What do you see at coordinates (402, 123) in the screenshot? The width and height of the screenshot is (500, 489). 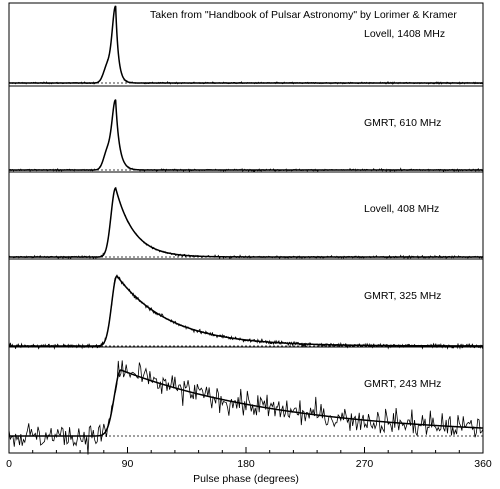 I see `panel-label: GMRT, 610 MHz` at bounding box center [402, 123].